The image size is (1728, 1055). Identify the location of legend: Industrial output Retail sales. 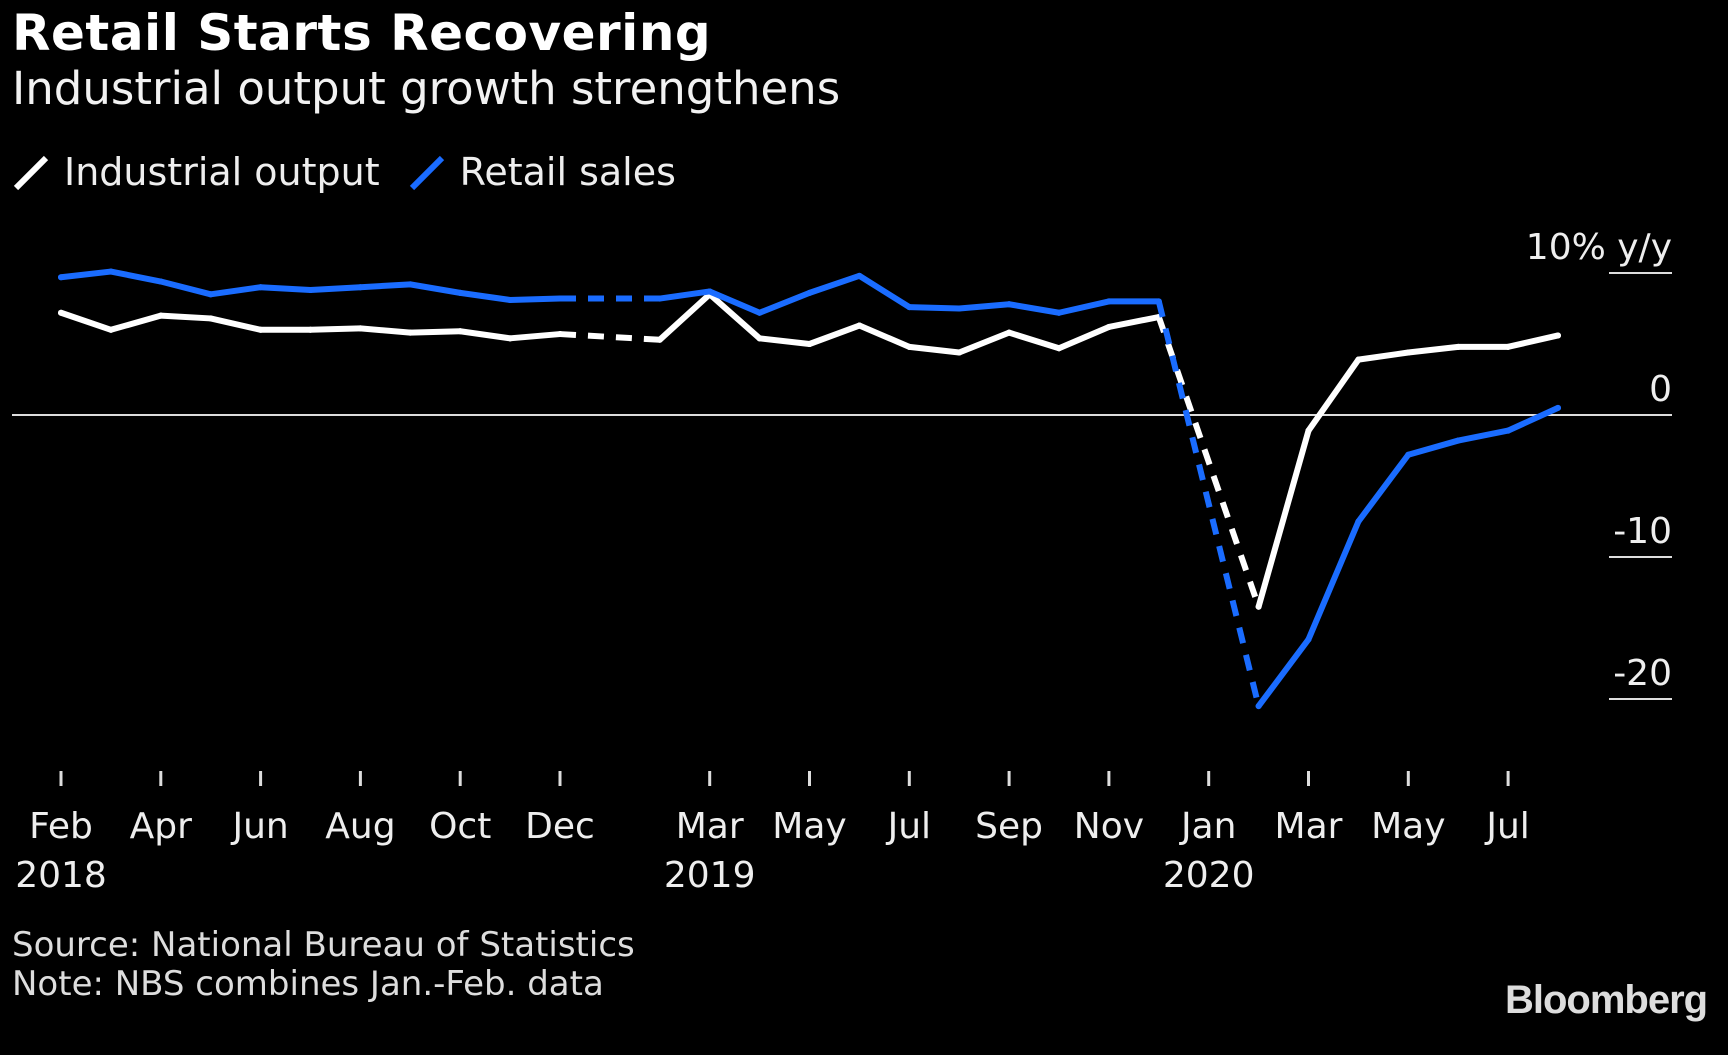
(358, 172).